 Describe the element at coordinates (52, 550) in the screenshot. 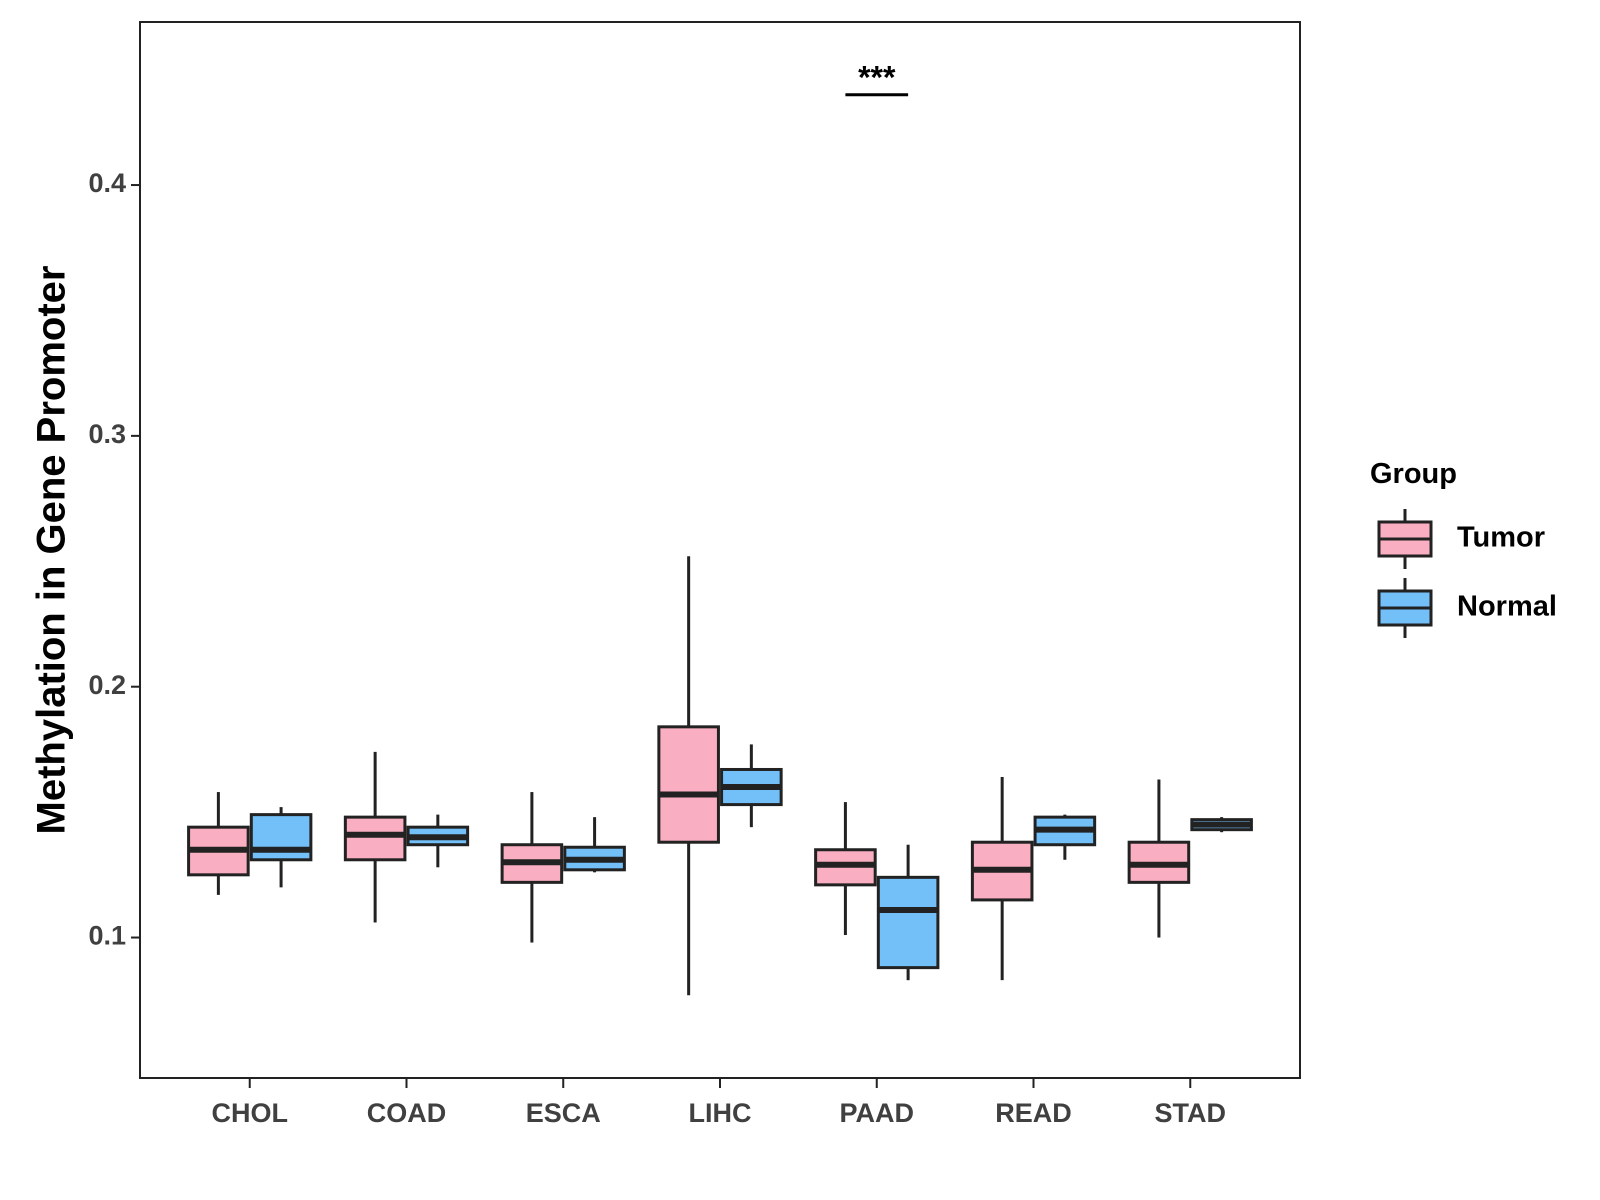

I see `y-axis-title: Methylation in Gene Promoter` at that location.